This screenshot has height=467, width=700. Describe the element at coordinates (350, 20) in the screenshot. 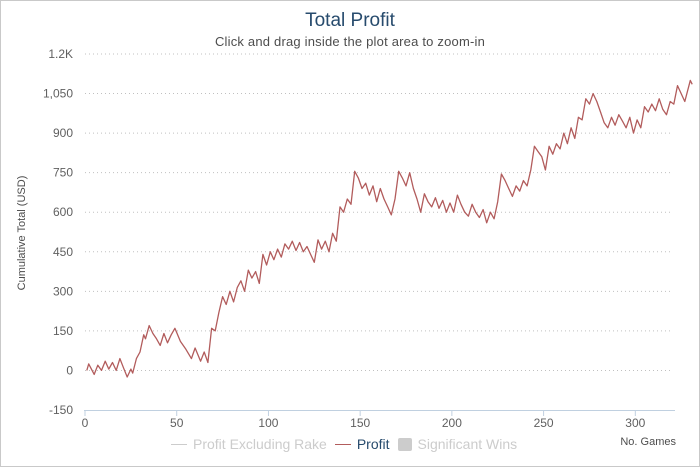

I see `chart-title: Total Profit` at that location.